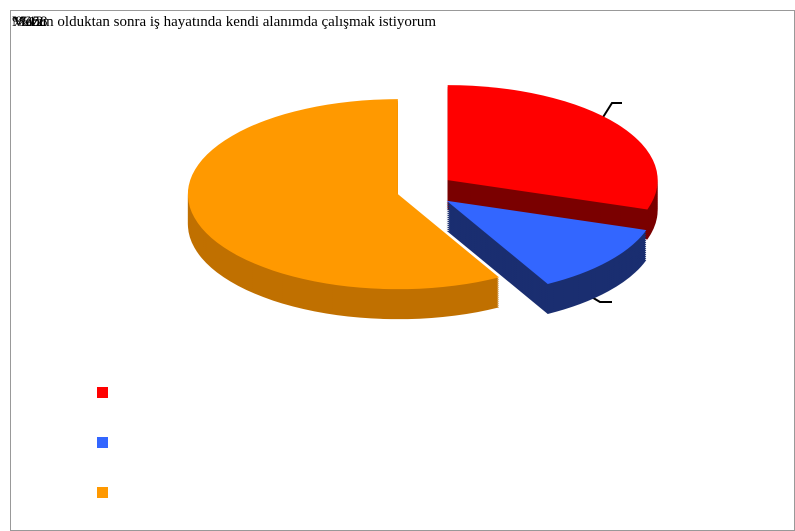  I want to click on value-label: %58, so click(34, 22).